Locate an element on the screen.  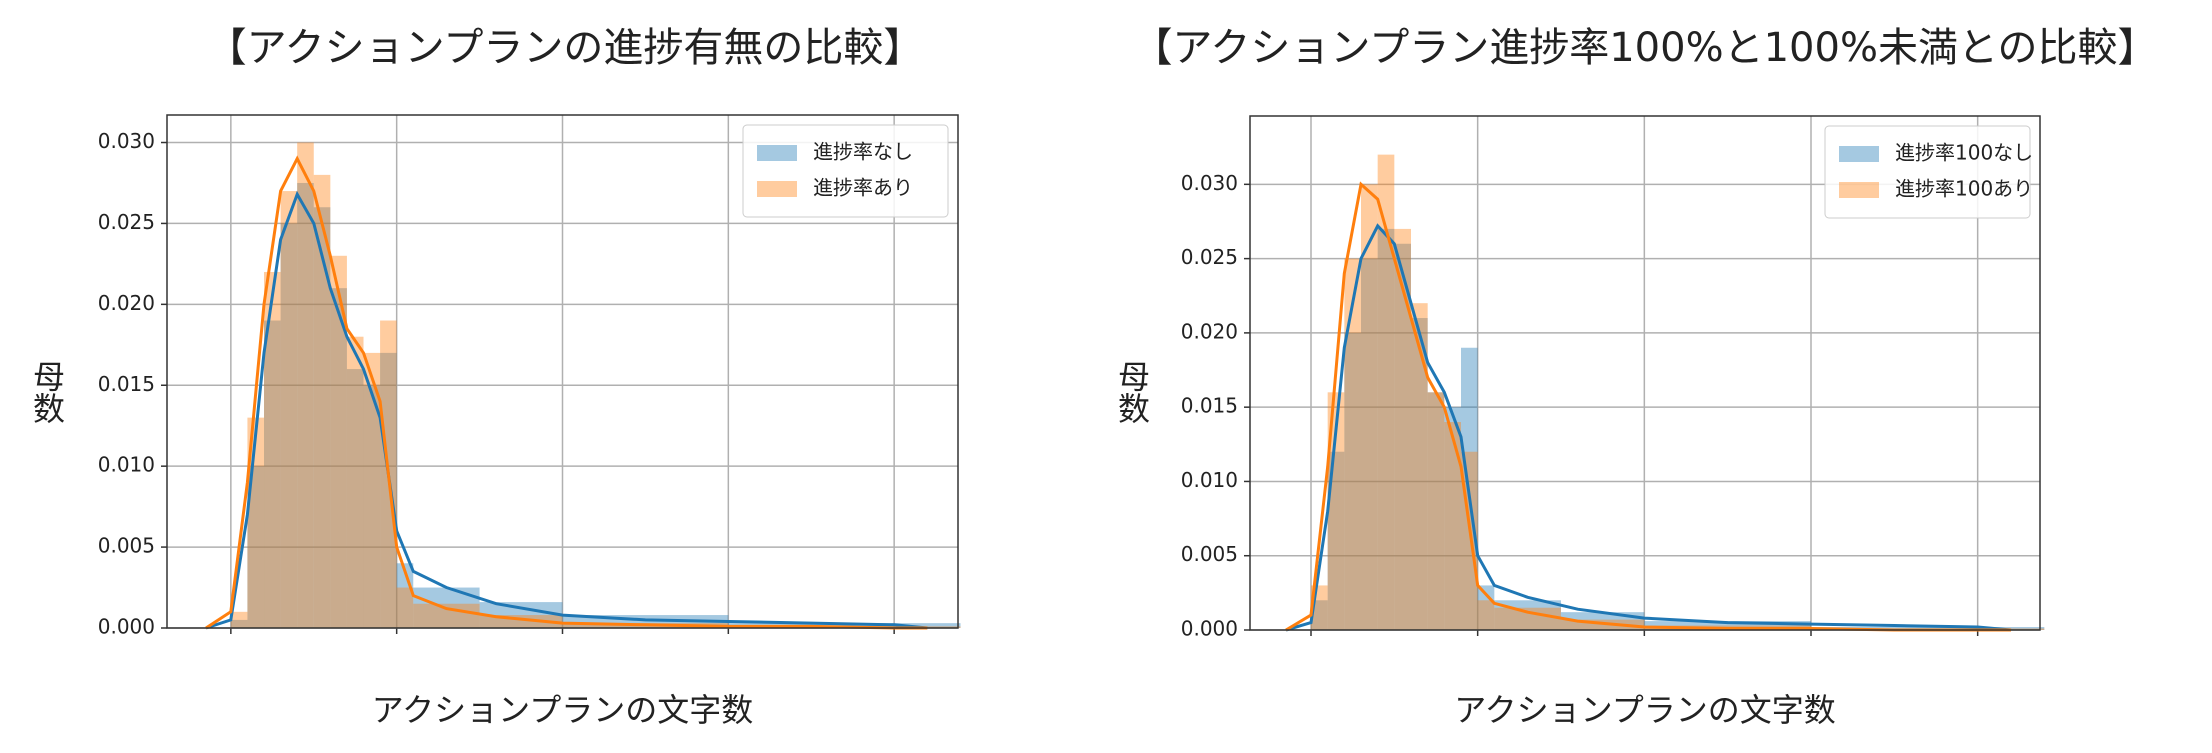
chart-title: 【アクションプランの進捗有無の比較】 is located at coordinates (565, 48).